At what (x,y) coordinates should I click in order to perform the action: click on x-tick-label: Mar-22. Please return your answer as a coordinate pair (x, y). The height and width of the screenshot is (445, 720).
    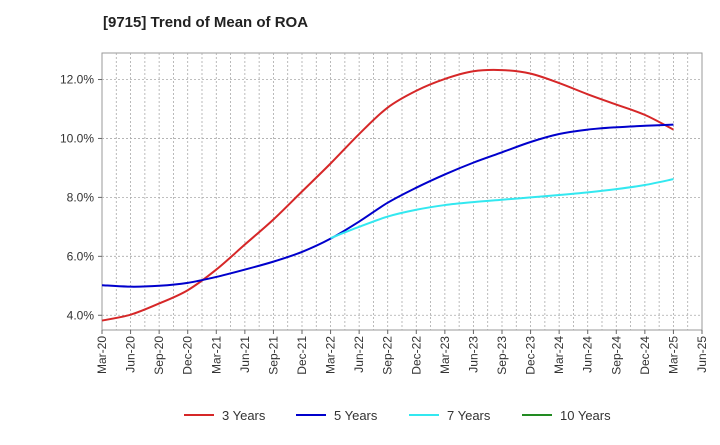
    Looking at the image, I should click on (331, 355).